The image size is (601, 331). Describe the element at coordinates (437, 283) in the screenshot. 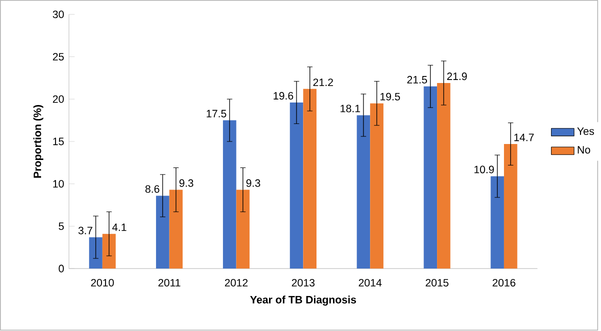

I see `x-tick-label: 2015` at that location.